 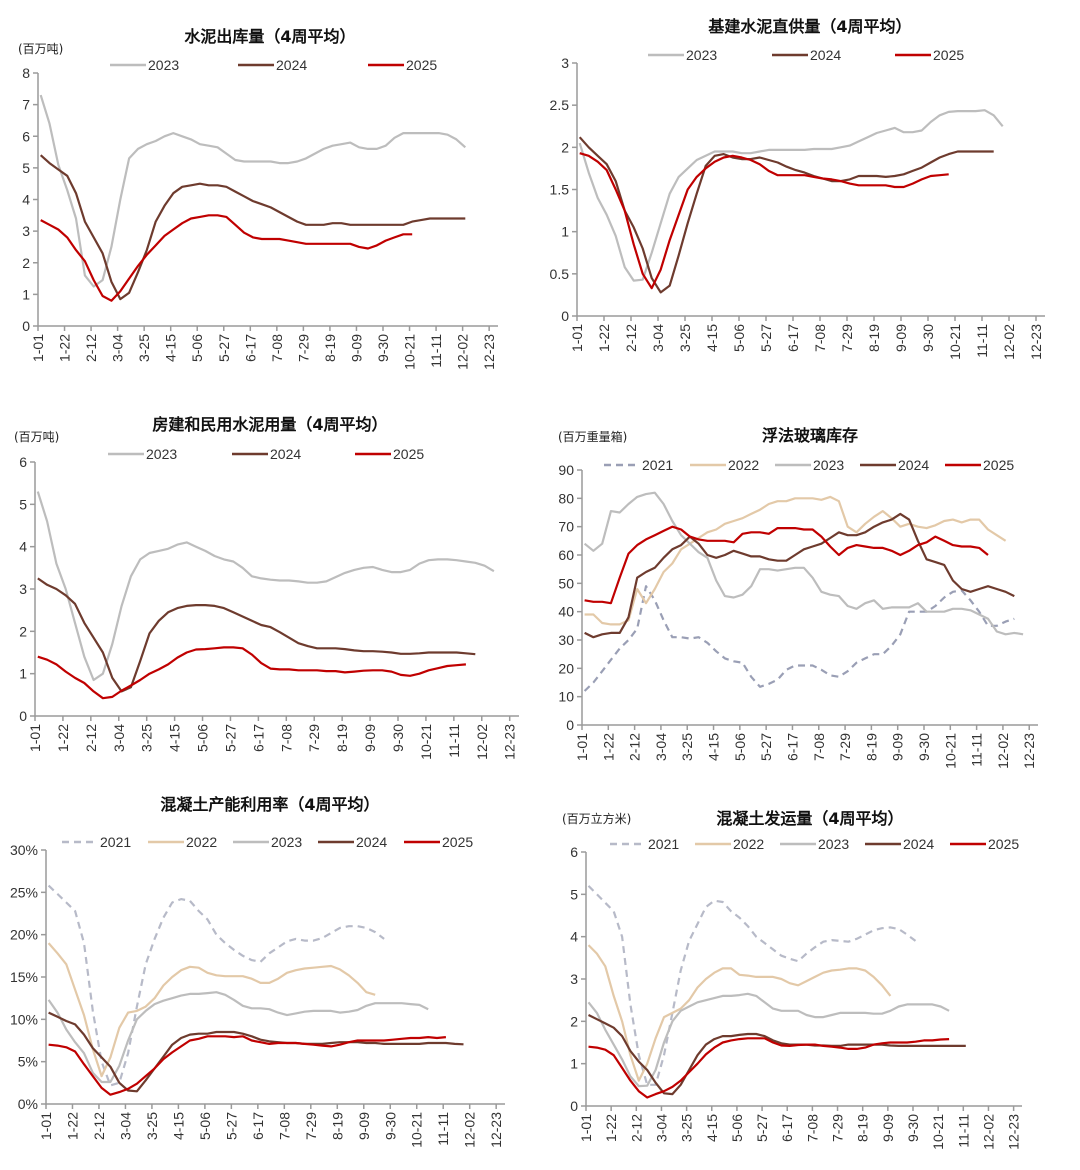 What do you see at coordinates (23, 462) in the screenshot?
I see `y-tick-label: 6` at bounding box center [23, 462].